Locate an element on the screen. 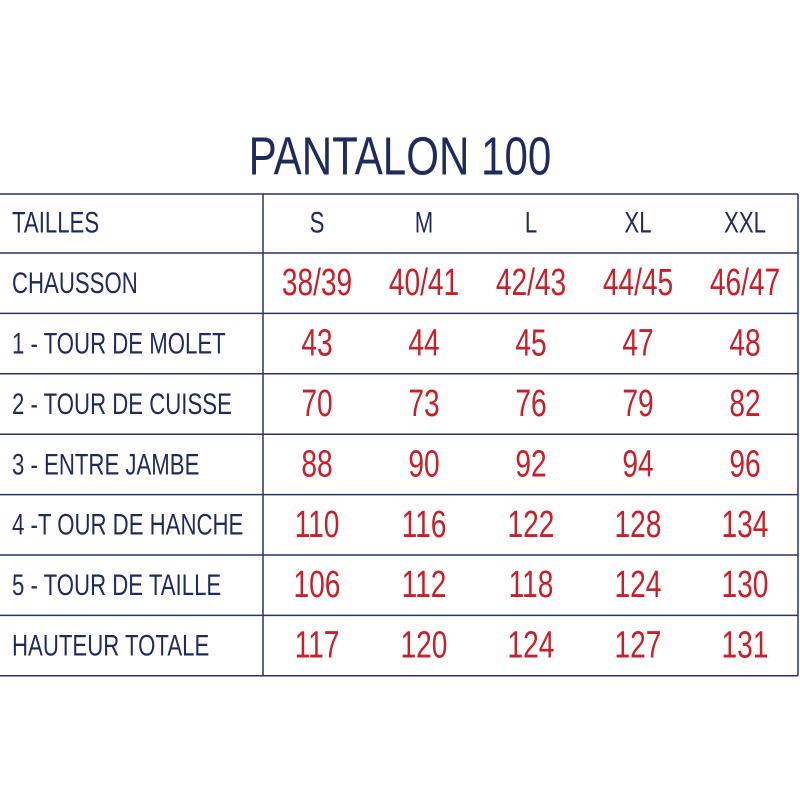  header-cell: TAILLES is located at coordinates (55, 222).